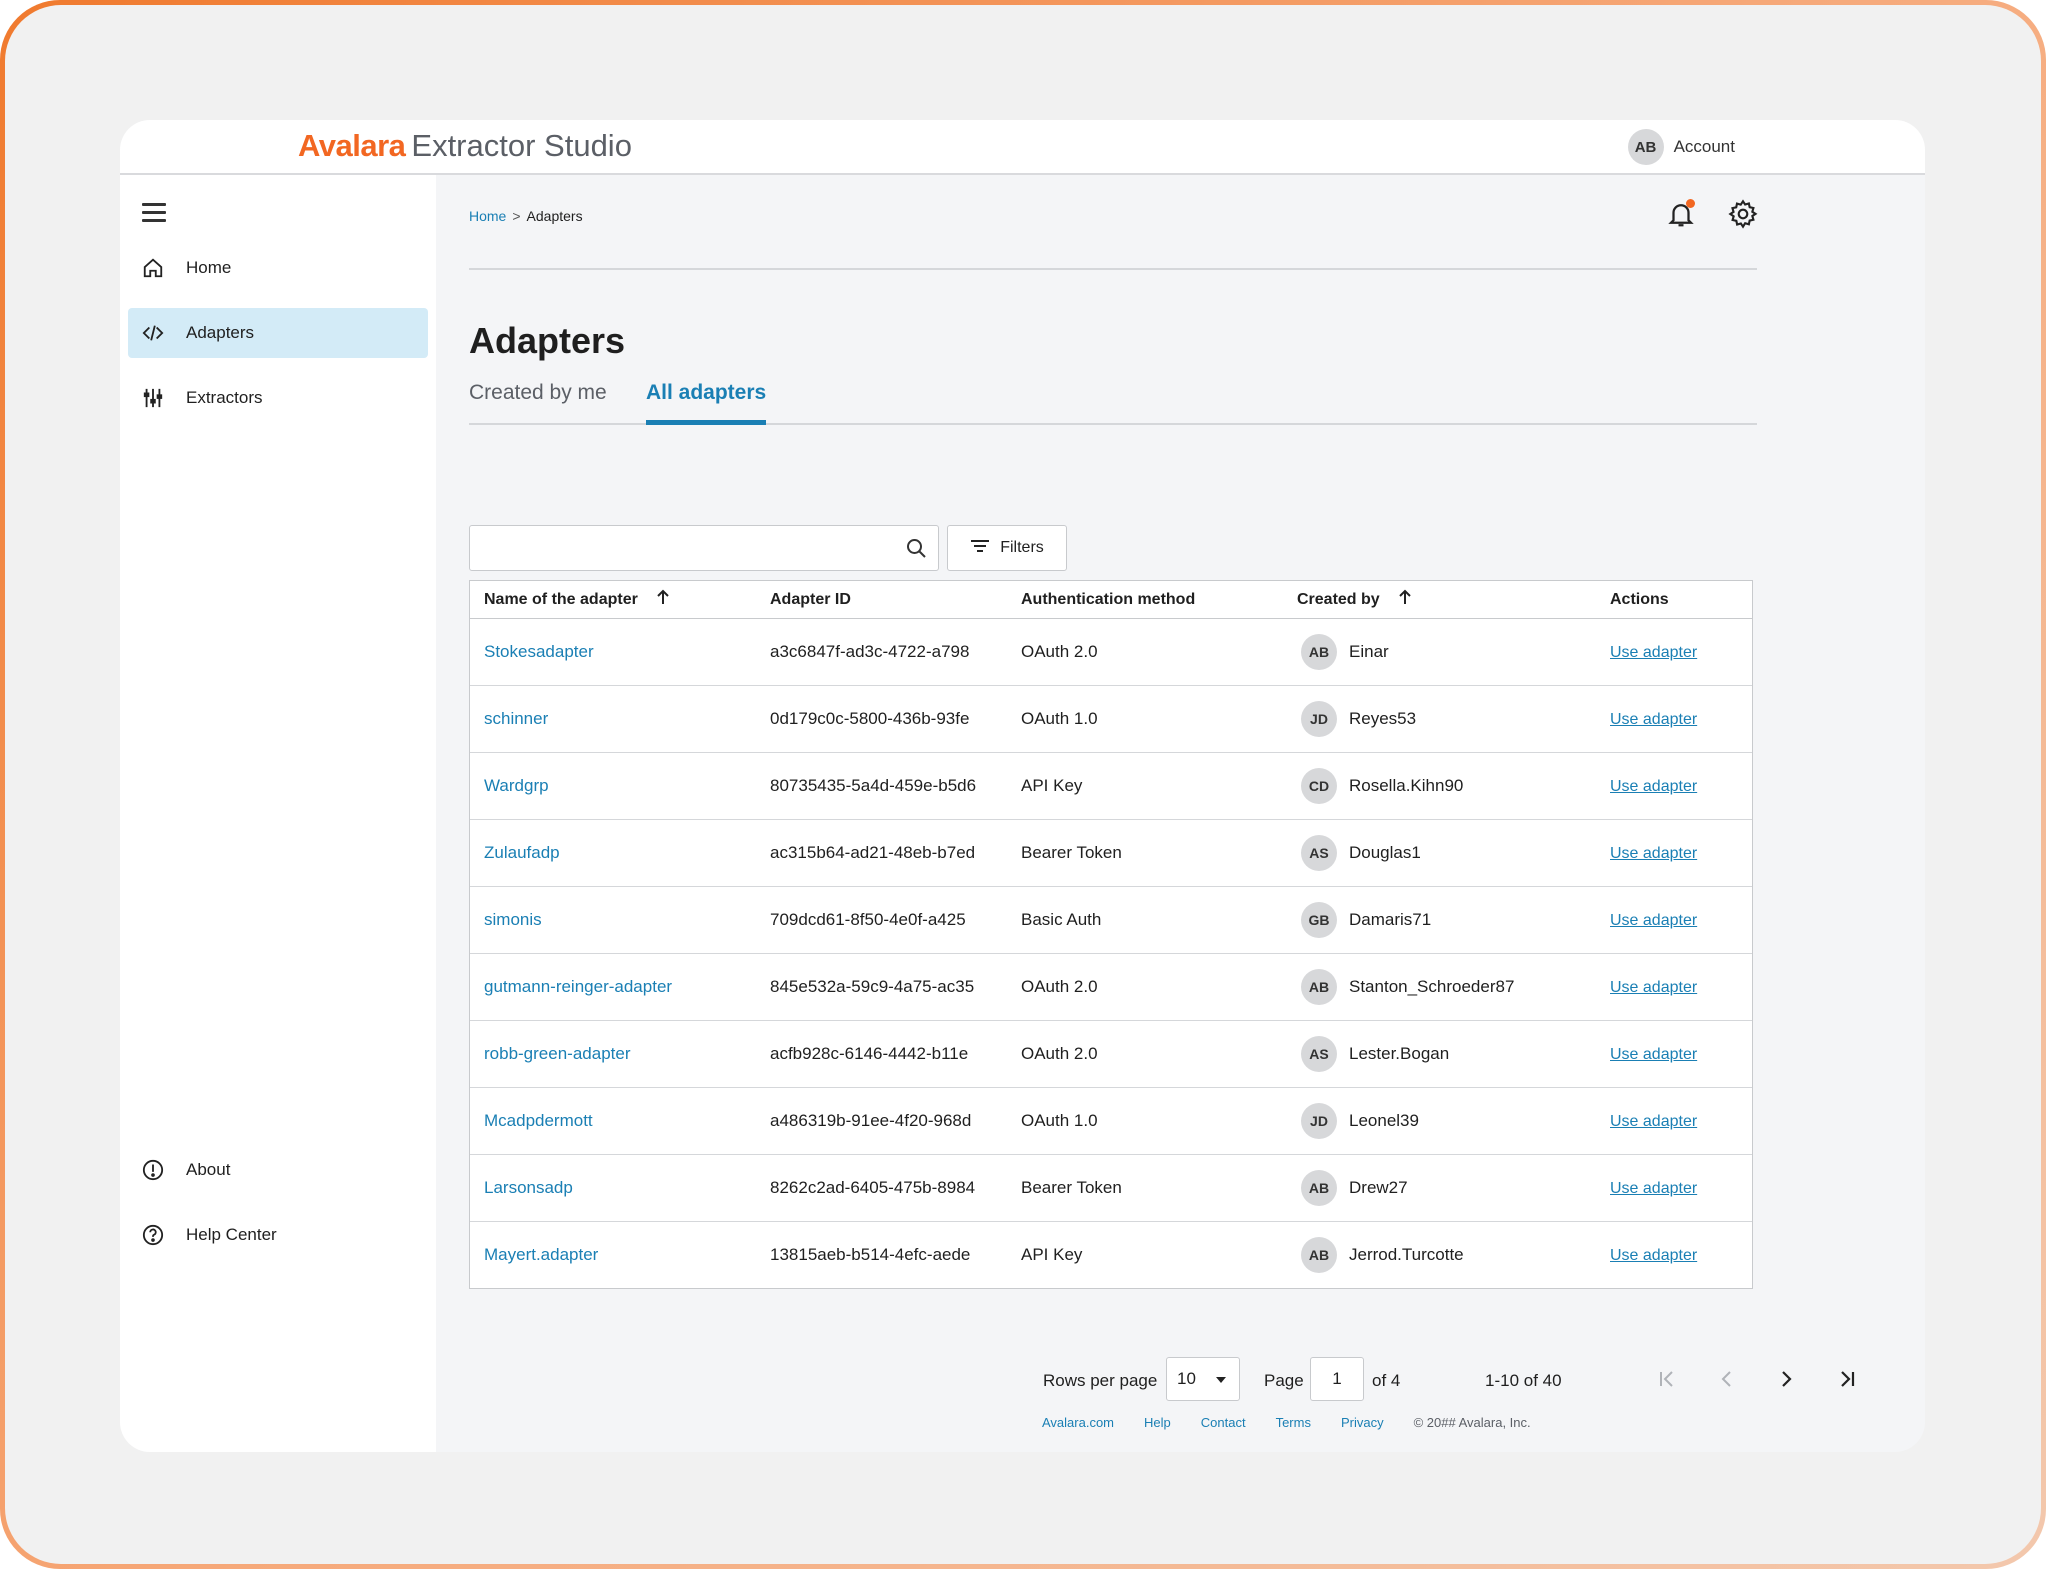  I want to click on footer-link-avalara: Avalara.com, so click(1078, 1422).